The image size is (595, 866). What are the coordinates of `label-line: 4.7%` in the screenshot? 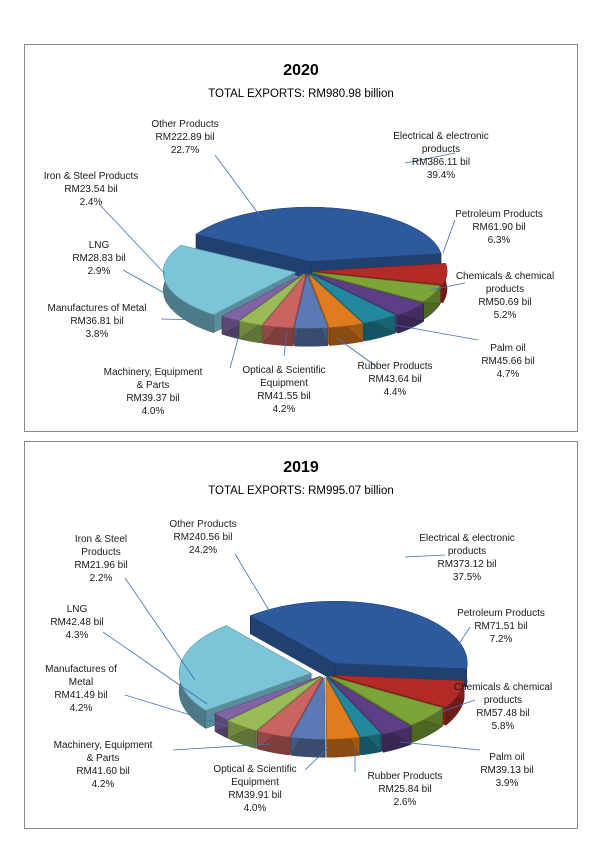 It's located at (508, 374).